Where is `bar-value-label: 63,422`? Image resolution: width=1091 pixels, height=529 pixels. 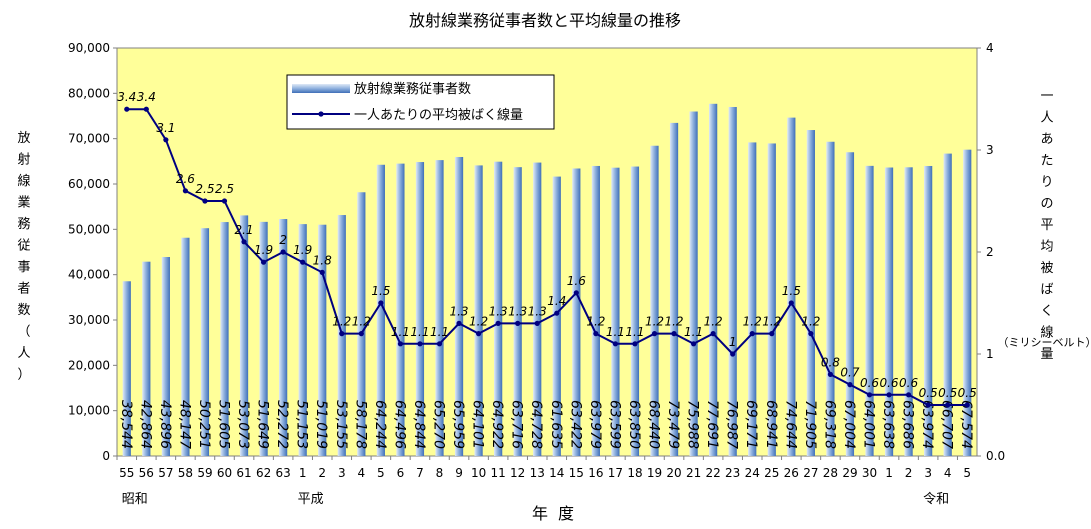
bar-value-label: 63,422 is located at coordinates (575, 424).